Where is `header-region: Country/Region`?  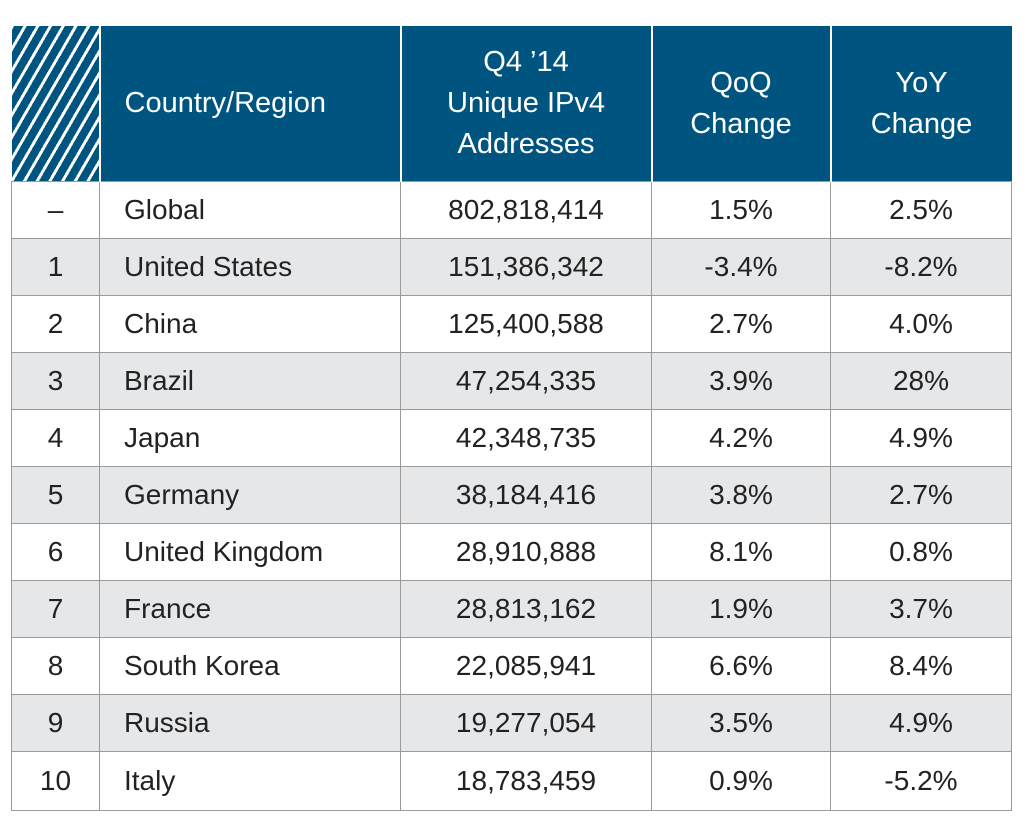
header-region: Country/Region is located at coordinates (249, 104).